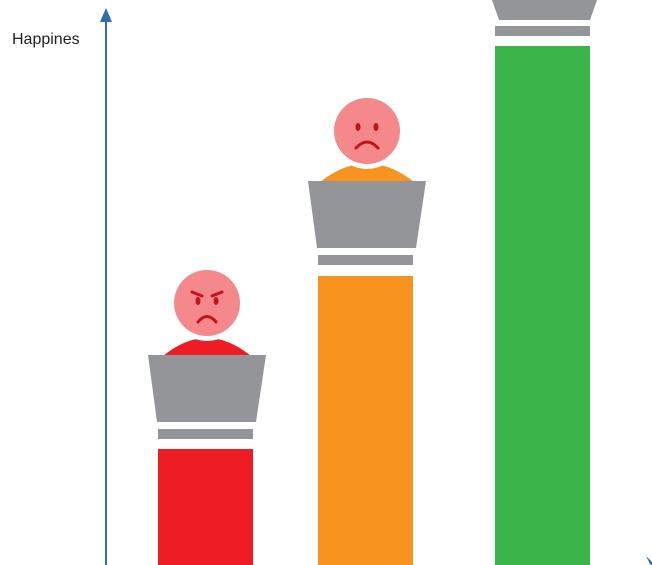 This screenshot has height=565, width=652. I want to click on axis-label: Happines, so click(46, 39).